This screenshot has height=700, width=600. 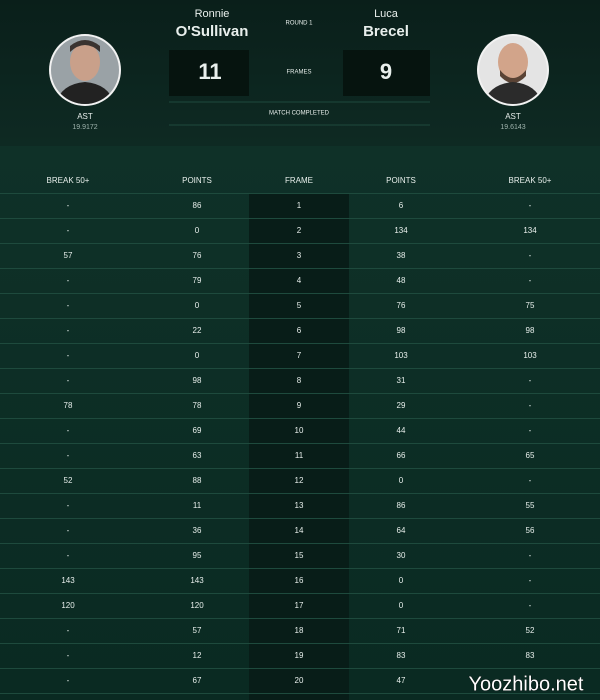 What do you see at coordinates (526, 684) in the screenshot?
I see `watermark: Yoozhibo.net` at bounding box center [526, 684].